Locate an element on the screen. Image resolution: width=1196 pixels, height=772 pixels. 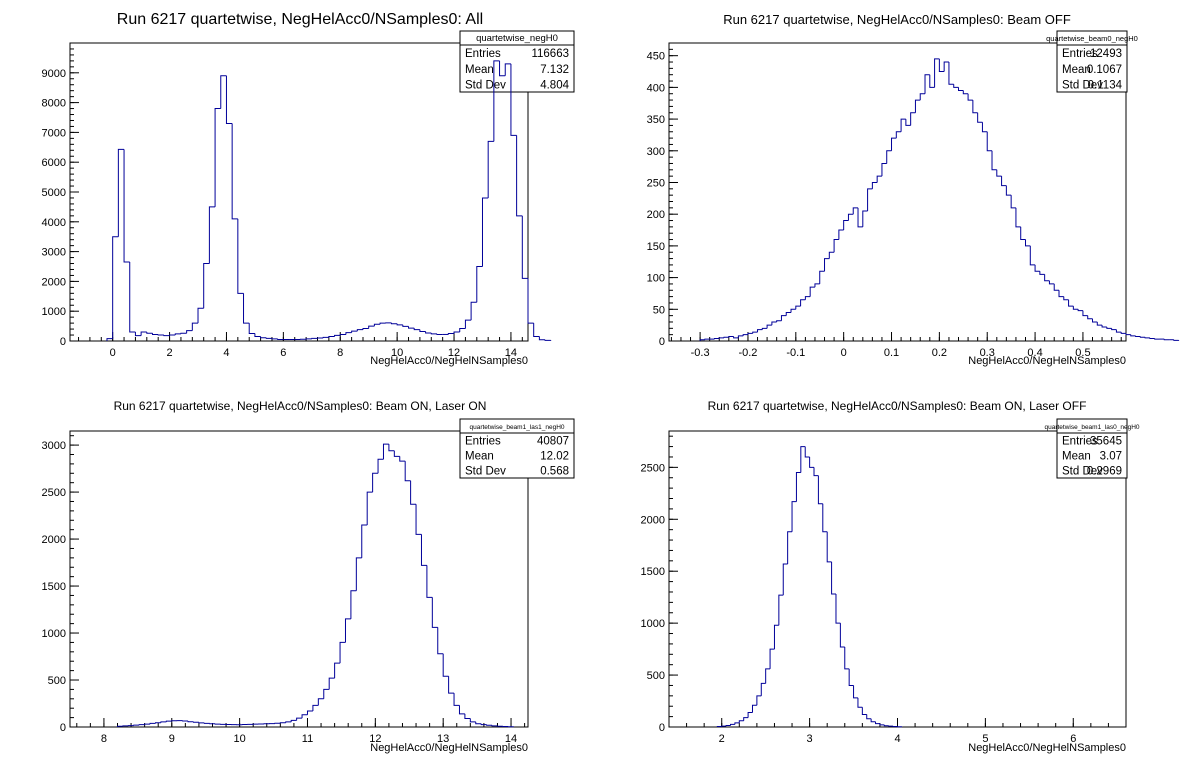
x-tick-label: 0.5 is located at coordinates (1082, 353).